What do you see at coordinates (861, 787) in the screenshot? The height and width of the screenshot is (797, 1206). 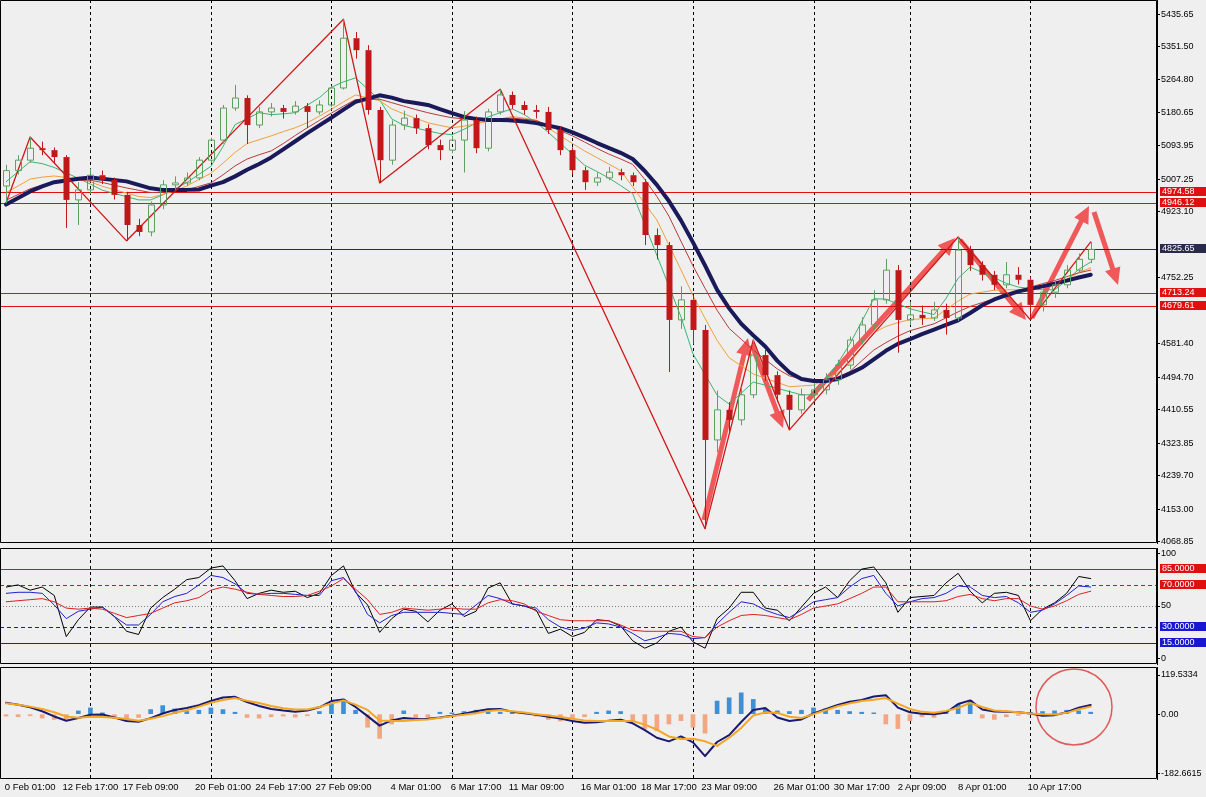 I see `x-tick-label: 30 Mar 17:00` at bounding box center [861, 787].